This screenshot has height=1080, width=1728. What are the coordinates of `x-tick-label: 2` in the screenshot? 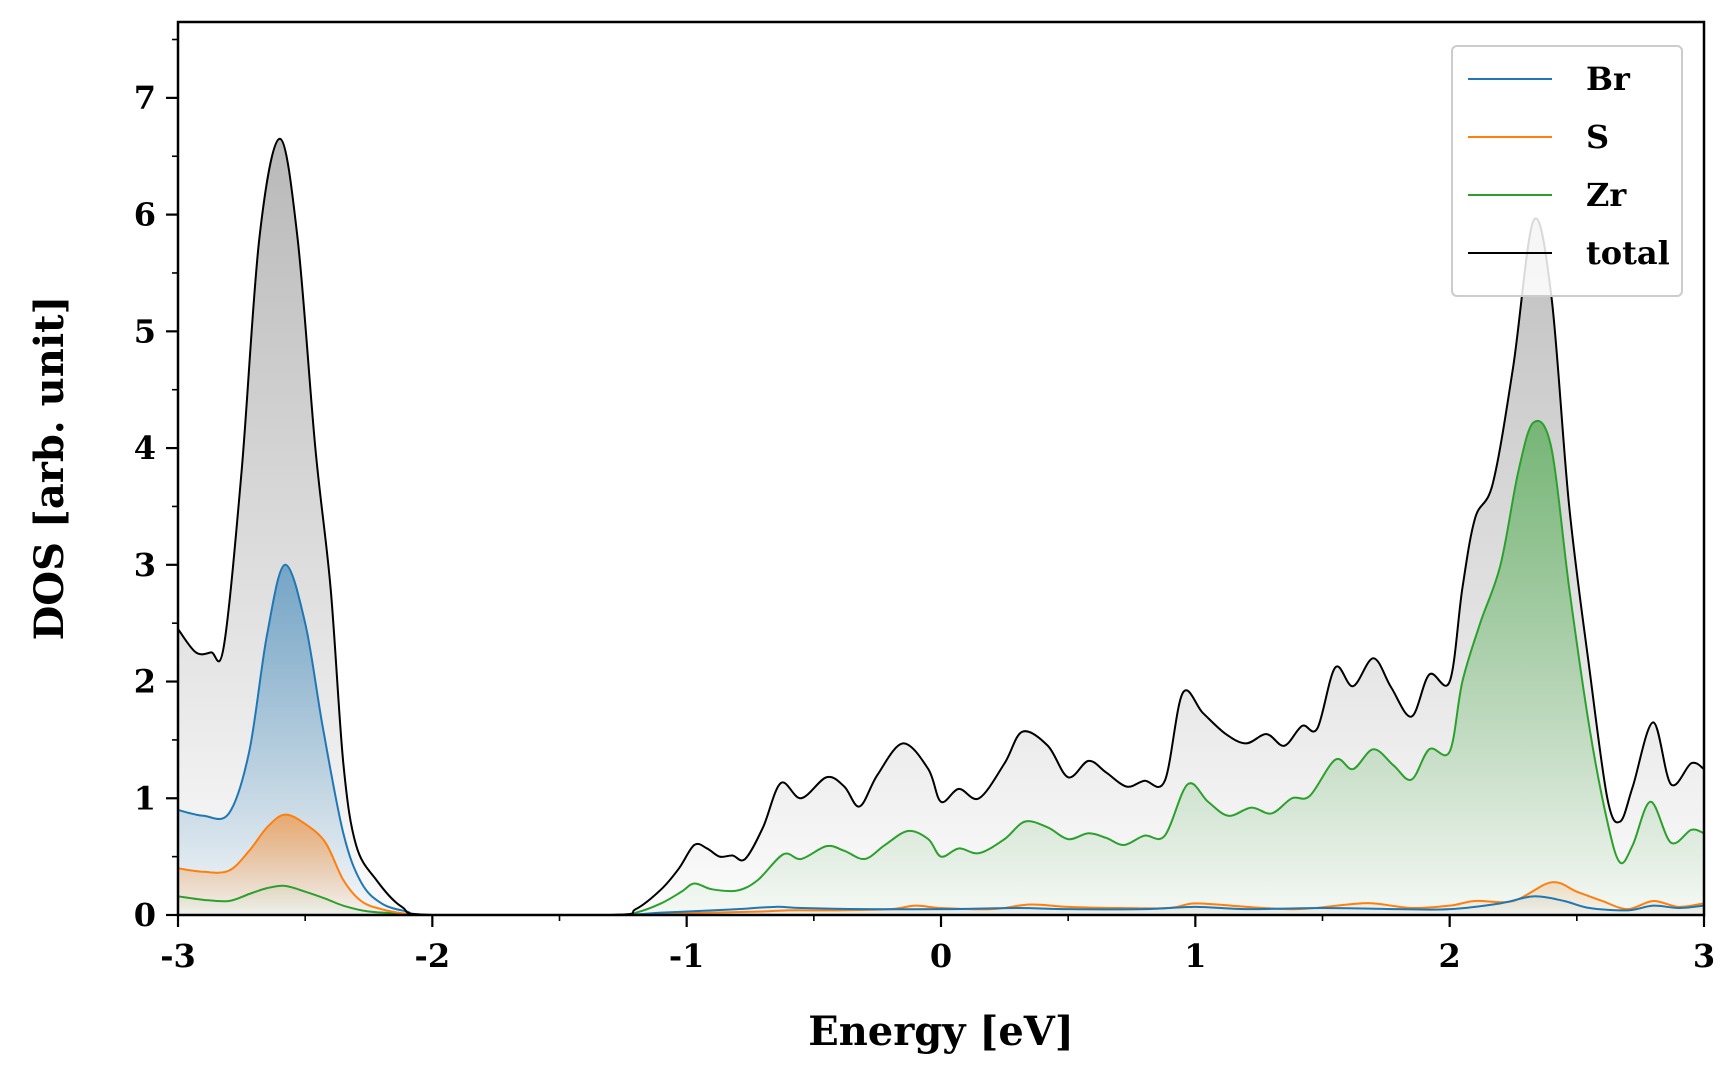 It's located at (1450, 956).